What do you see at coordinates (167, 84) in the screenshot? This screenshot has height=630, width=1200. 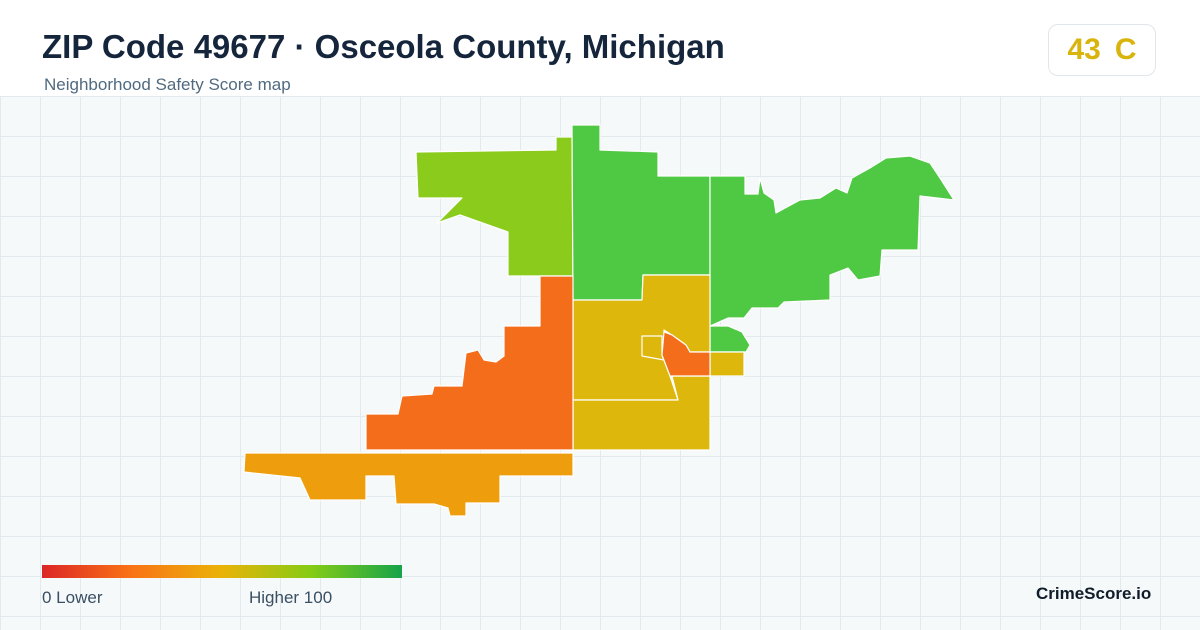 I see `page-subtitle: Neighborhood Safety Score map` at bounding box center [167, 84].